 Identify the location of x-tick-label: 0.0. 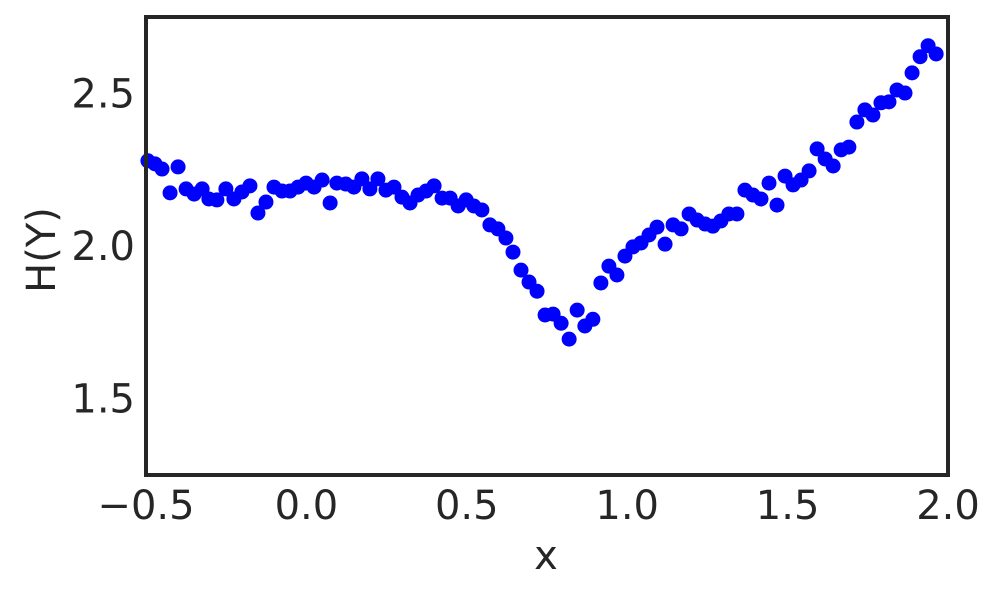
(307, 506).